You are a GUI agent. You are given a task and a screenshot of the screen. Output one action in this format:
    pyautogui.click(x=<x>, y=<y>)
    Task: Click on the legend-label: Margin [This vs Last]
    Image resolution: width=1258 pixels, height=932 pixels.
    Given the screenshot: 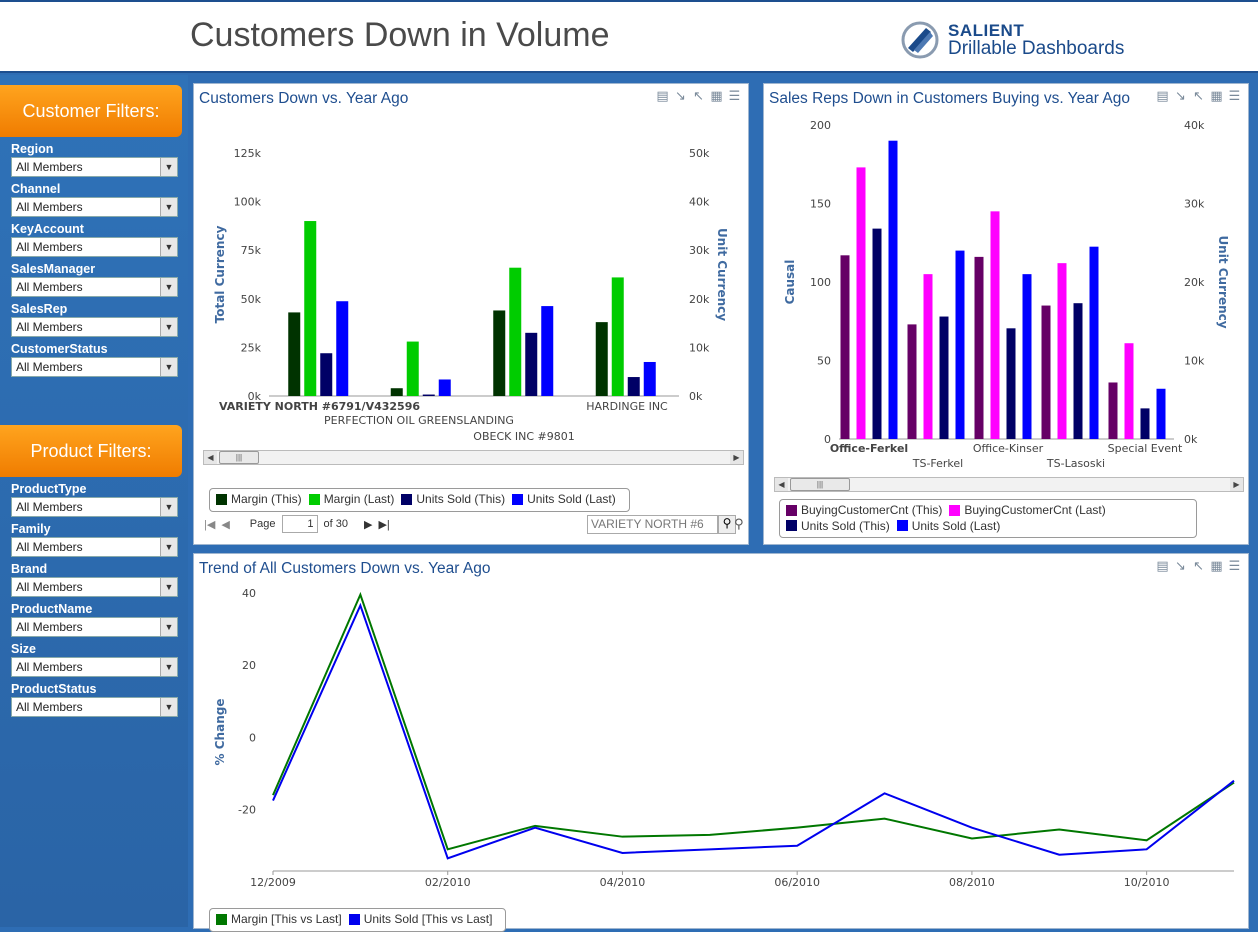 What is the action you would take?
    pyautogui.click(x=286, y=919)
    